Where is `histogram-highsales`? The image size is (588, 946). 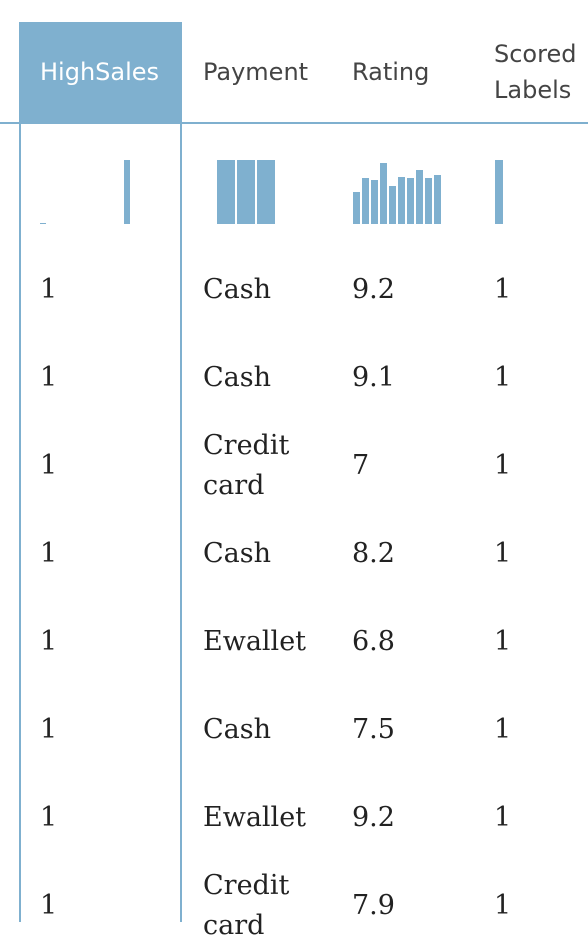
histogram-highsales is located at coordinates (85, 192).